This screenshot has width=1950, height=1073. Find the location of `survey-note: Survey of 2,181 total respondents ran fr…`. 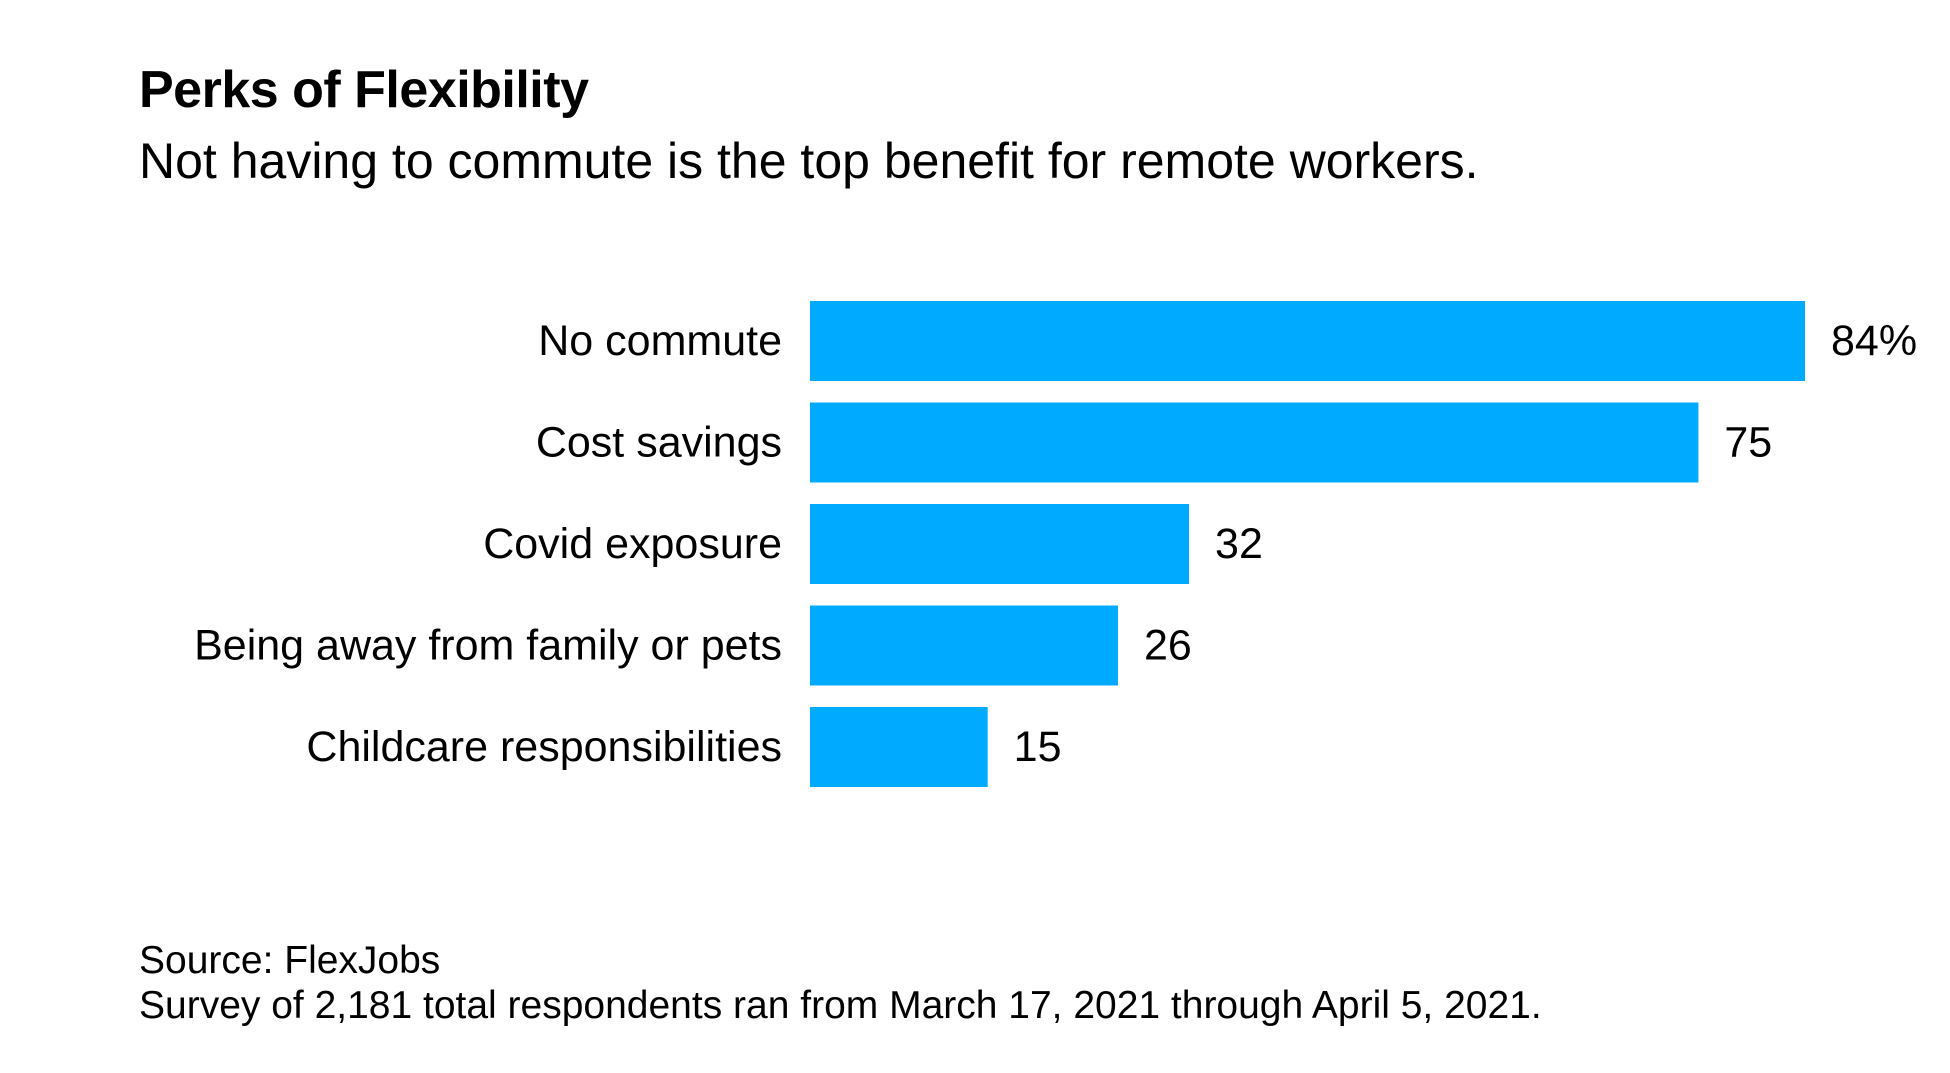

survey-note: Survey of 2,181 total respondents ran fr… is located at coordinates (840, 1005).